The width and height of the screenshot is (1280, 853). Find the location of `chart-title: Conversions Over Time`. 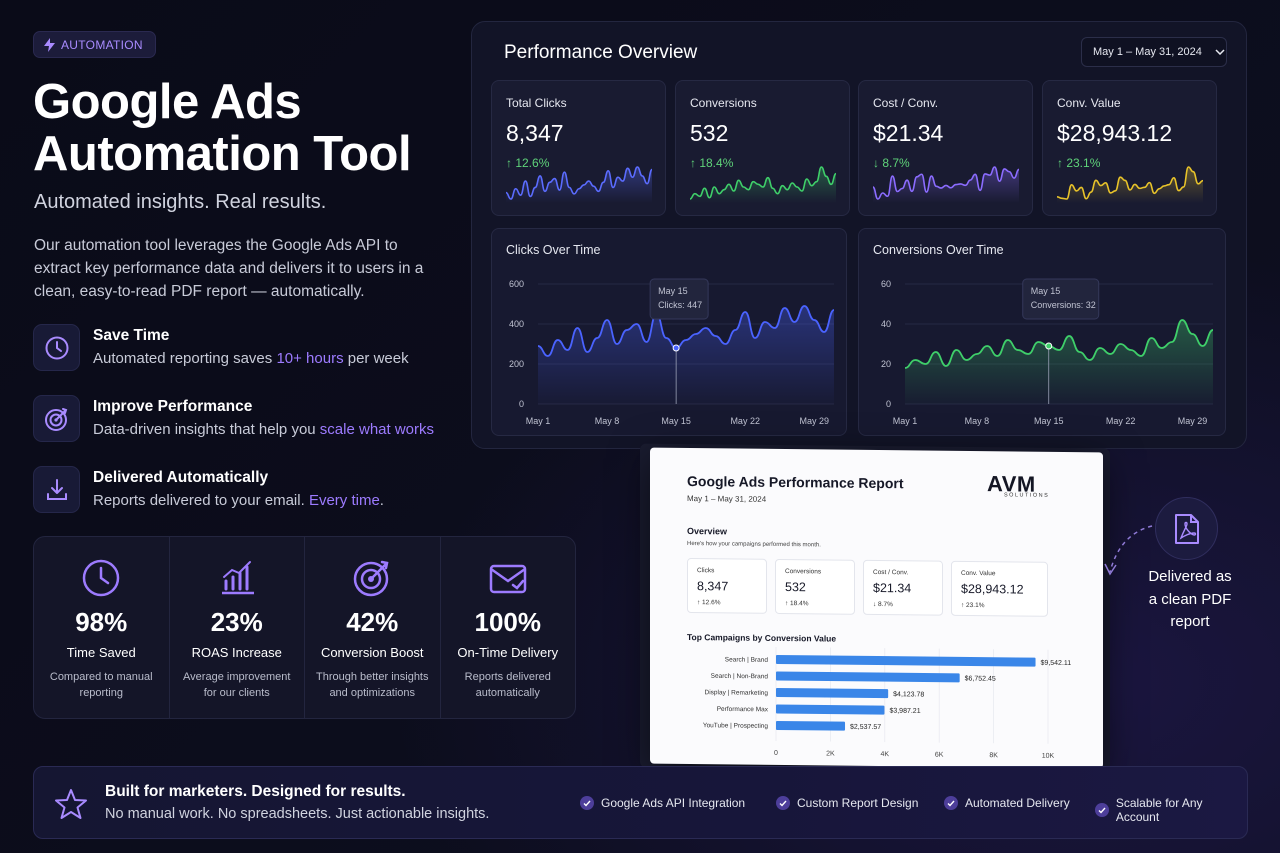

chart-title: Conversions Over Time is located at coordinates (938, 250).